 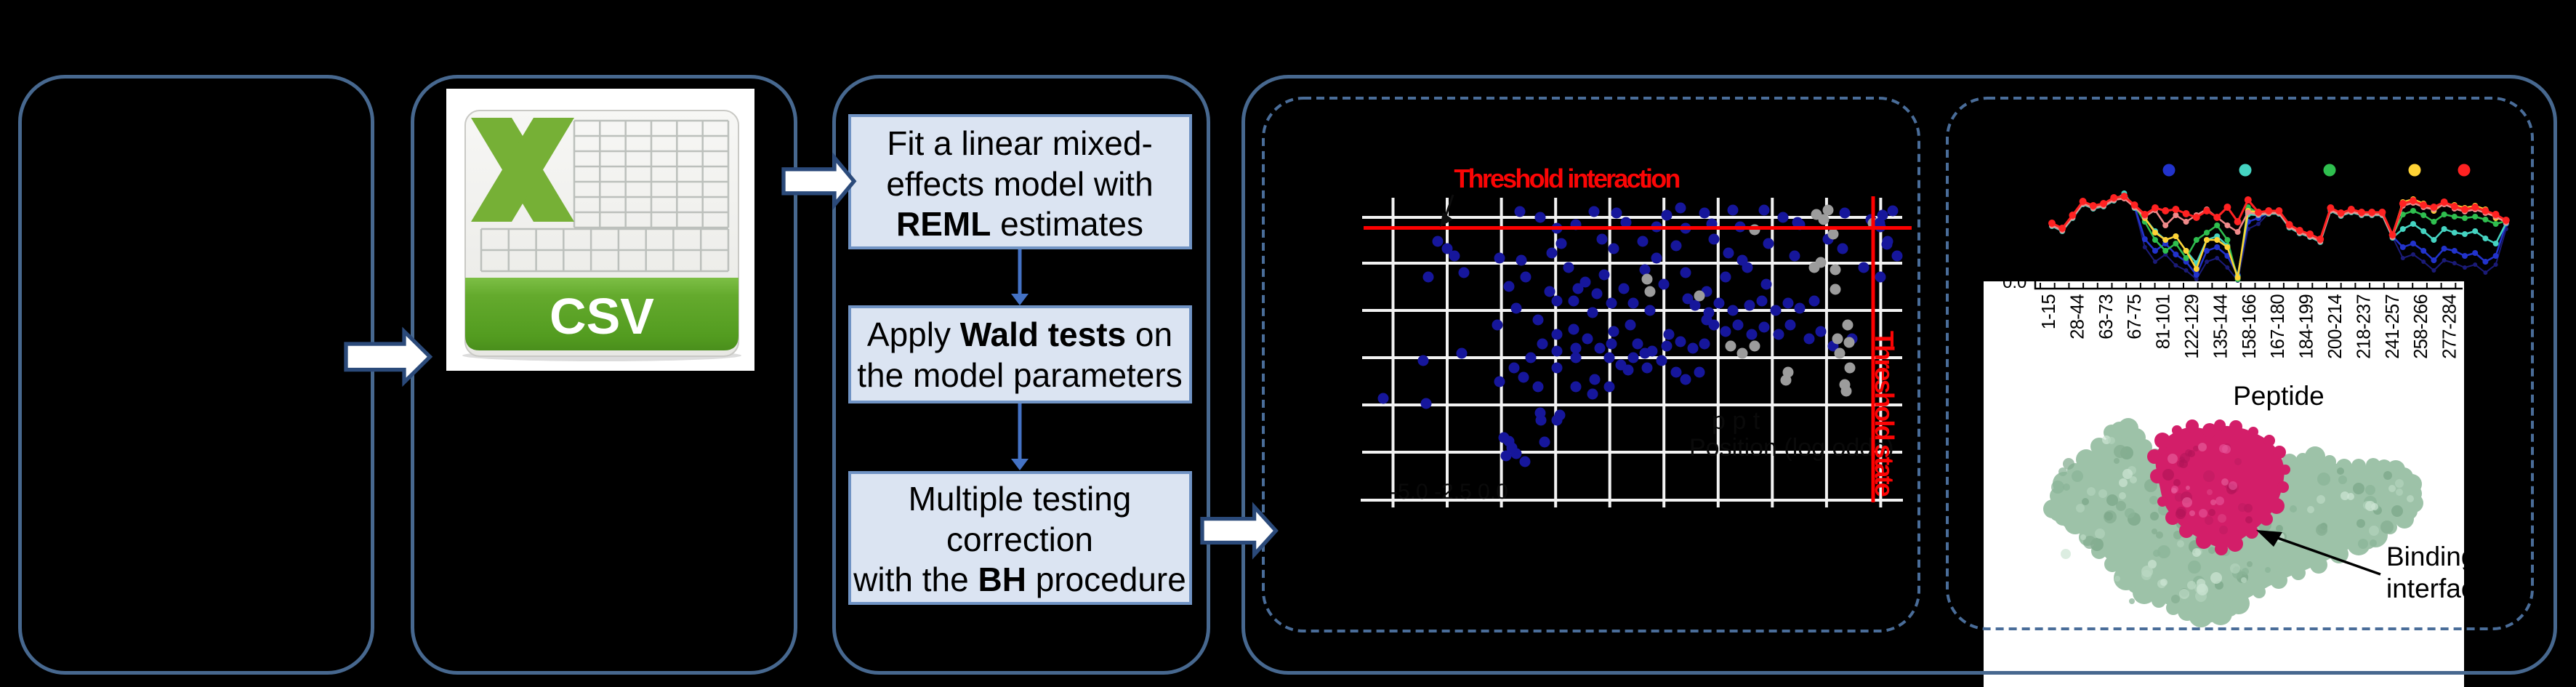 What do you see at coordinates (2335, 326) in the screenshot?
I see `svg-text: 200-214` at bounding box center [2335, 326].